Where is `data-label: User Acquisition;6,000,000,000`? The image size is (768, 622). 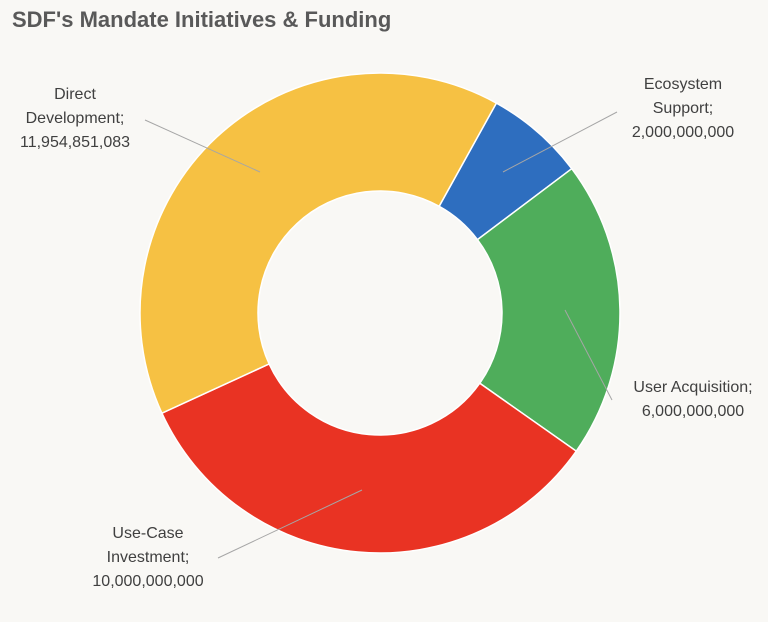 data-label: User Acquisition;6,000,000,000 is located at coordinates (688, 400).